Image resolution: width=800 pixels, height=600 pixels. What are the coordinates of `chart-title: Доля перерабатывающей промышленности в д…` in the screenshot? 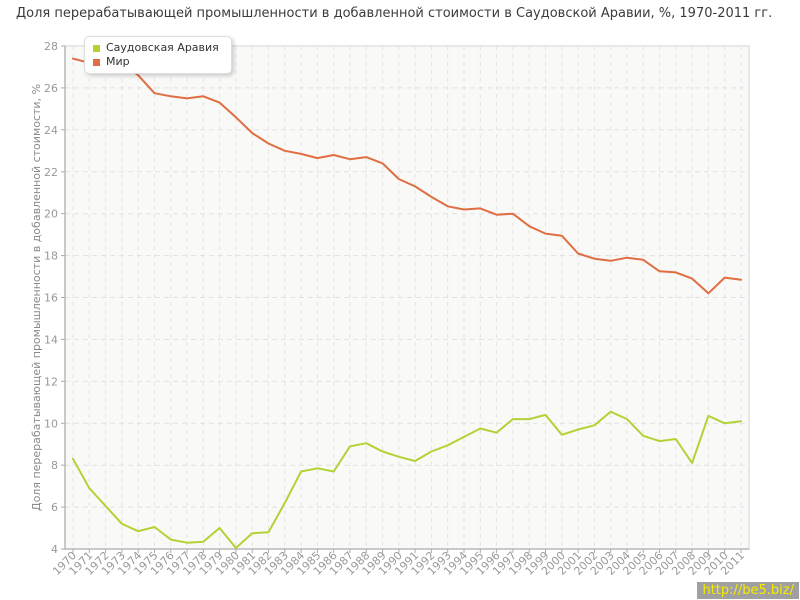 It's located at (394, 13).